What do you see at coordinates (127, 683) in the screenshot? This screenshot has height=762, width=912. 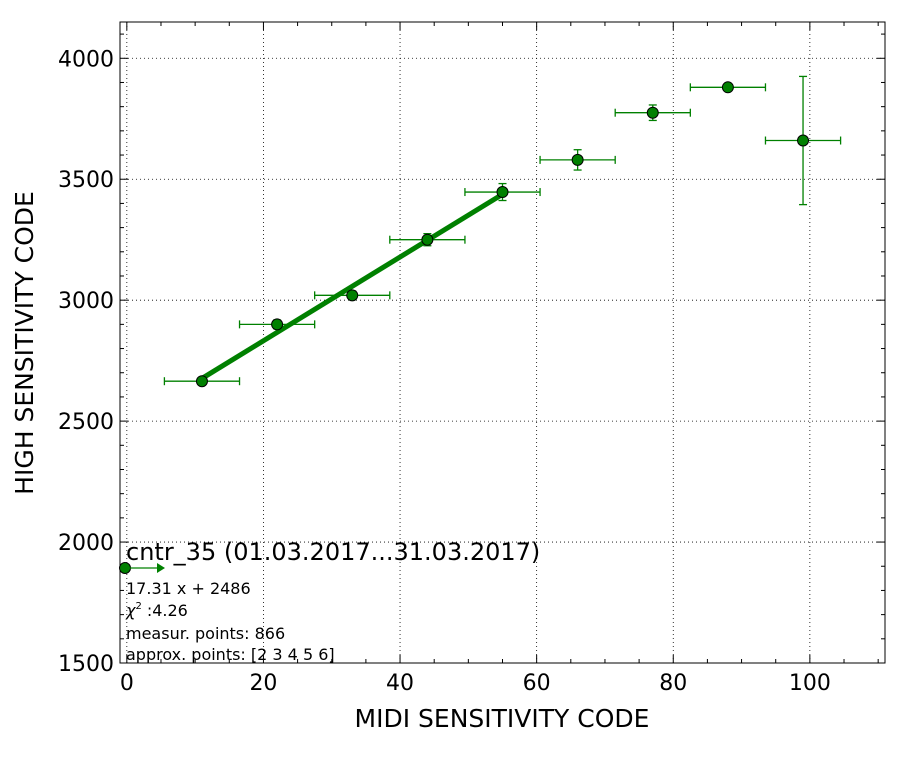 I see `x-tick-label: 0` at bounding box center [127, 683].